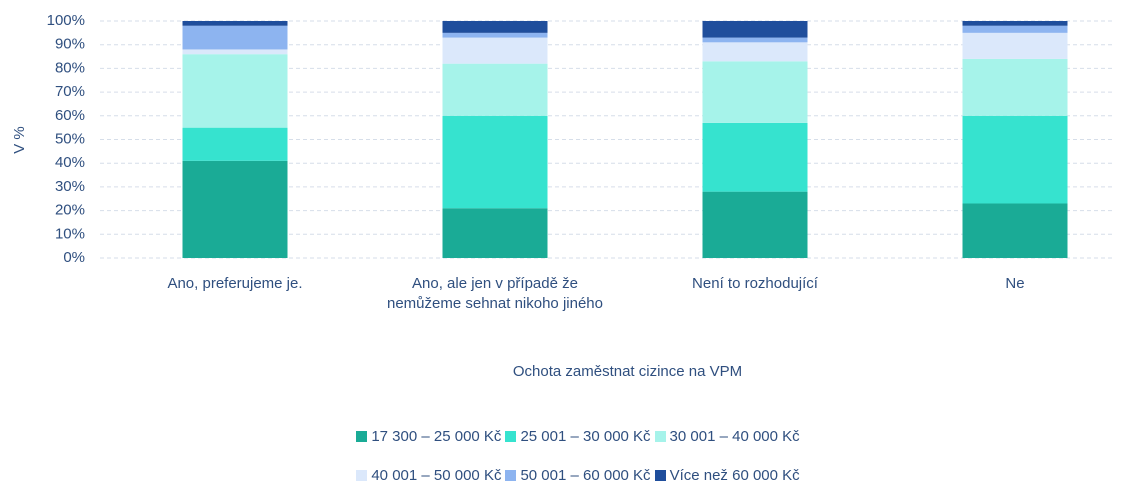  Describe the element at coordinates (627, 371) in the screenshot. I see `x-axis-label: Ochota zaměstnat cizince na VPM` at that location.